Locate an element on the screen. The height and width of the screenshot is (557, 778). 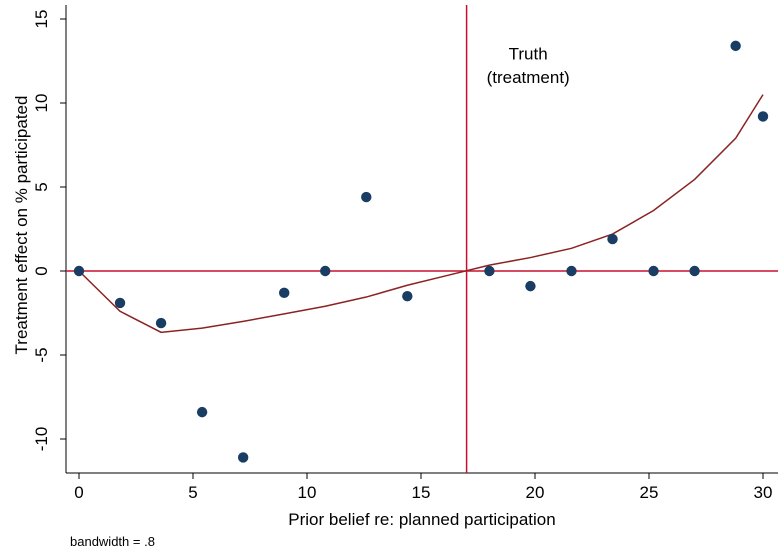
x-tick-label: 10 is located at coordinates (307, 492).